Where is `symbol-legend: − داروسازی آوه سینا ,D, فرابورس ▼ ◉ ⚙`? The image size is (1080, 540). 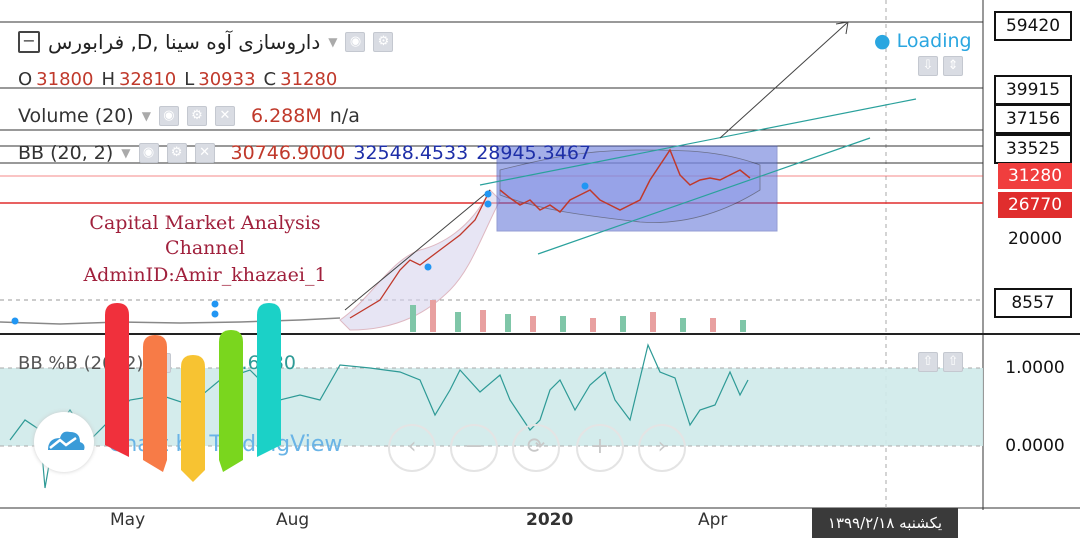 symbol-legend: − داروسازی آوه سینا ,D, فرابورس ▼ ◉ ⚙ is located at coordinates (206, 42).